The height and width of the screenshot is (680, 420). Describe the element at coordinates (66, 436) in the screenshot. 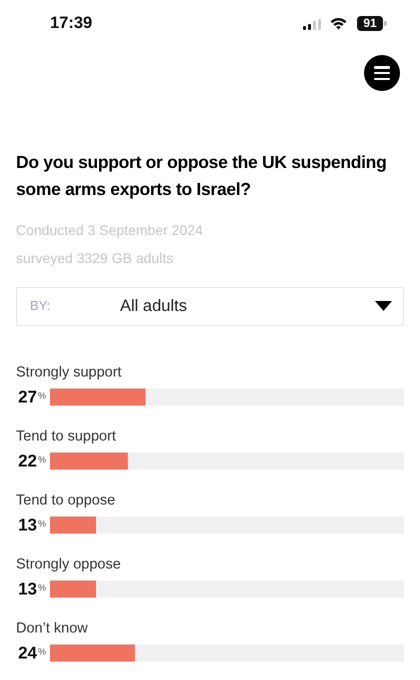

I see `y-tick-label: Tend to support` at that location.